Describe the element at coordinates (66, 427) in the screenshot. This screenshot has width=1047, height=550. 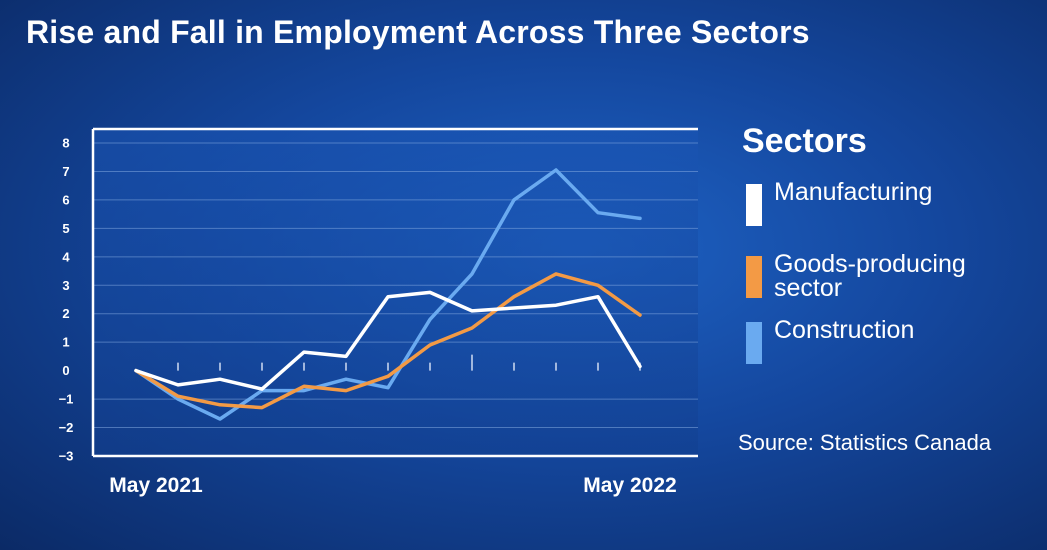
I see `y-tick-label: −2` at that location.